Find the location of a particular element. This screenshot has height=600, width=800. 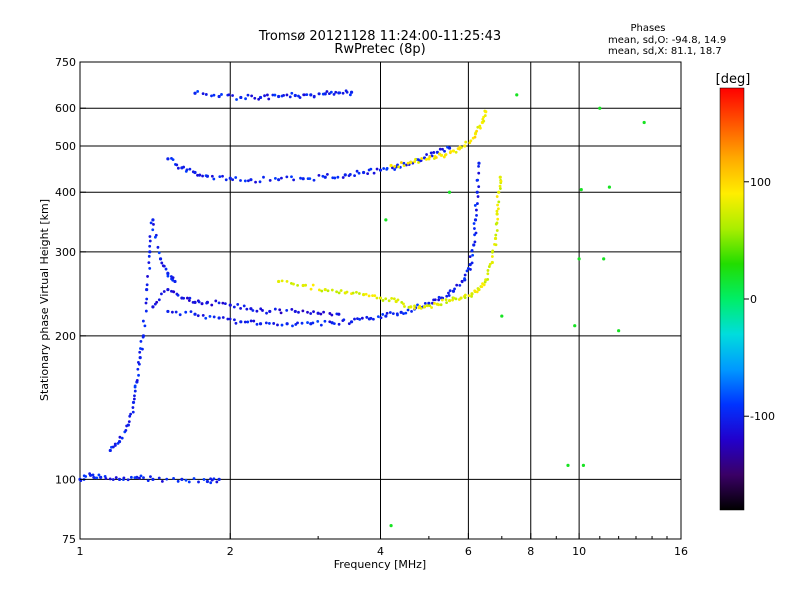

y-tick-label: 400 is located at coordinates (65, 192).